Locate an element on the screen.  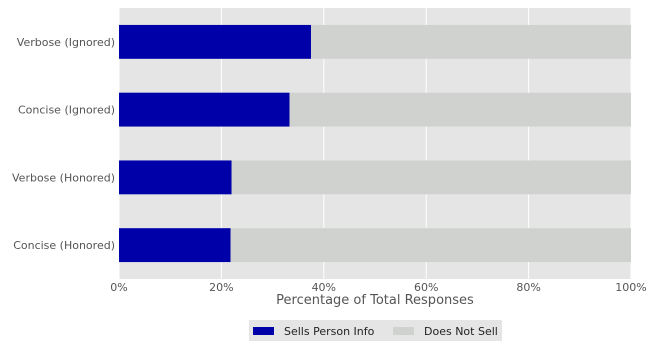
legend-label: Does Not Sell is located at coordinates (461, 331).